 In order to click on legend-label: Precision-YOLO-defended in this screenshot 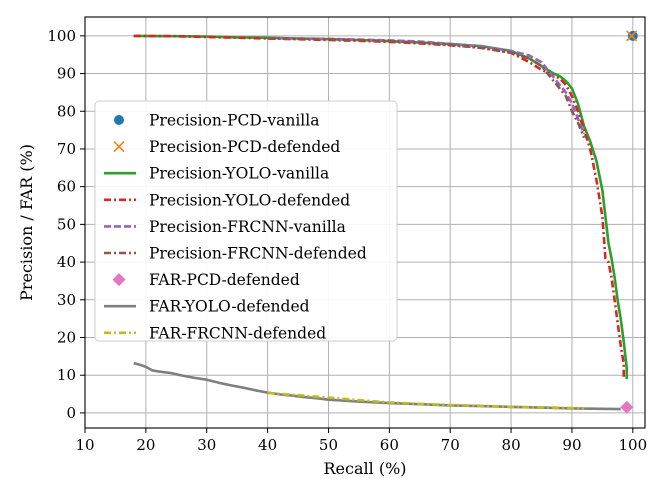, I will do `click(249, 200)`.